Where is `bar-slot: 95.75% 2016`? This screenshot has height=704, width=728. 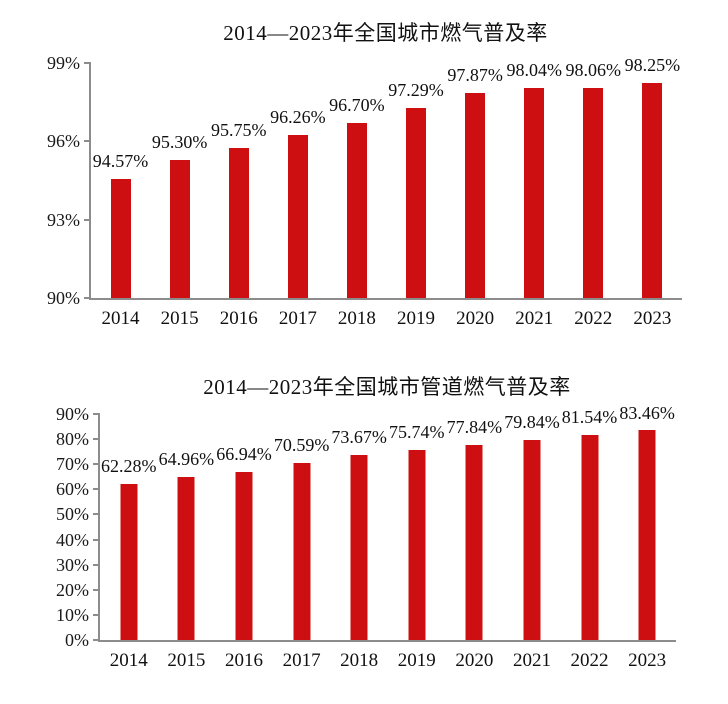
bar-slot: 95.75% 2016 is located at coordinates (238, 195).